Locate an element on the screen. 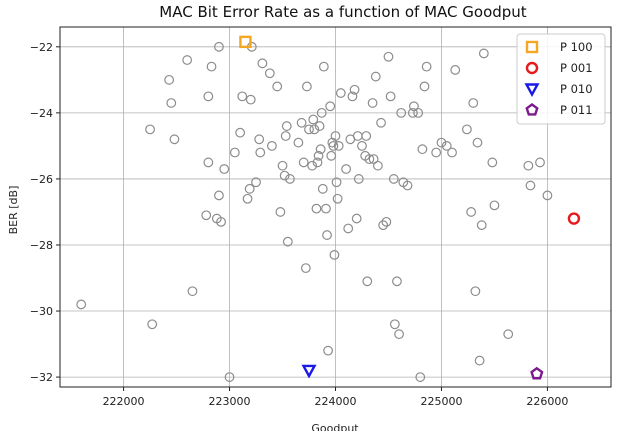 The width and height of the screenshot is (628, 431). legend-label: P 100 is located at coordinates (576, 47).